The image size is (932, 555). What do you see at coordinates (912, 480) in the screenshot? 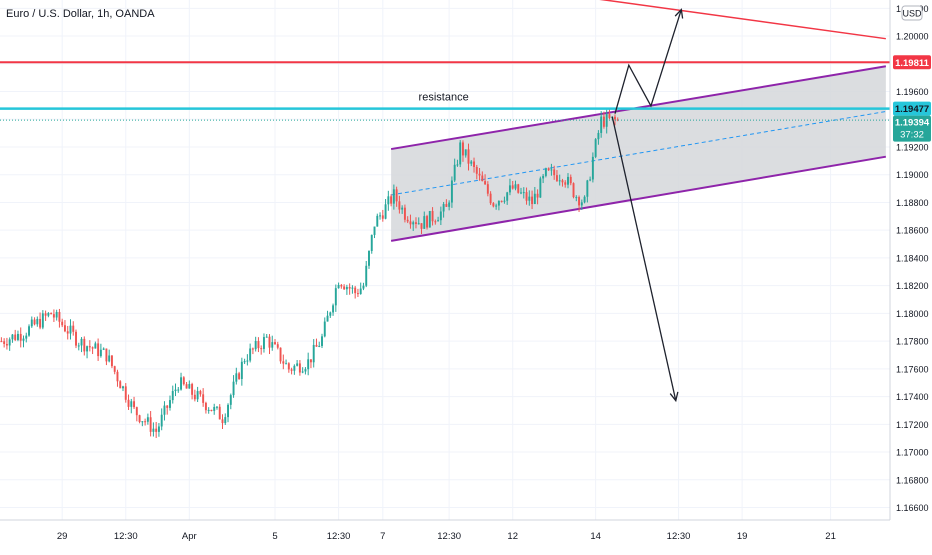
I see `price-tick-label: 1.16800` at bounding box center [912, 480].